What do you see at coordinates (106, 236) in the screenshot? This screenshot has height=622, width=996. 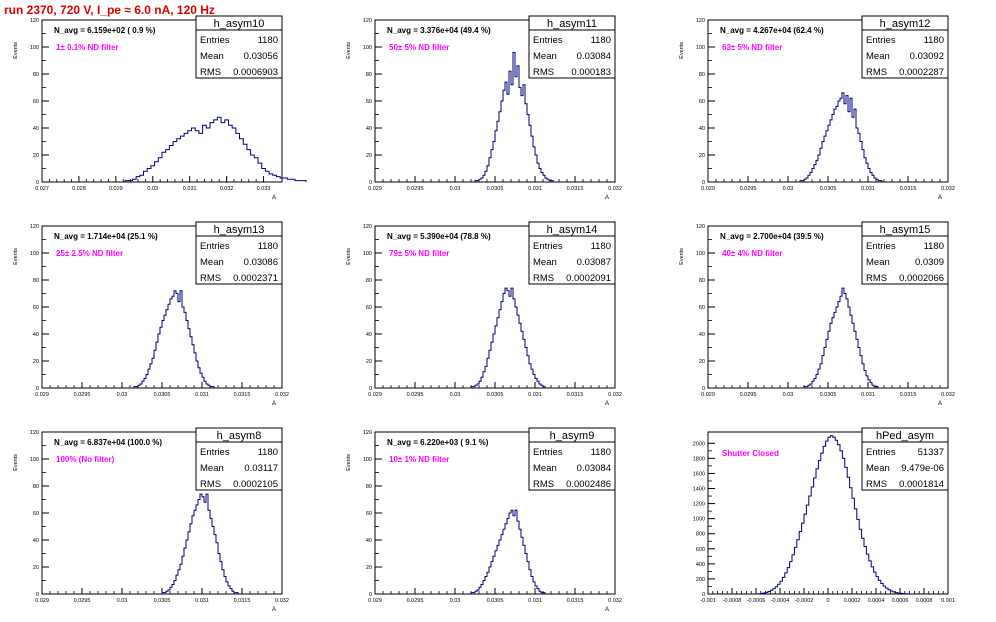 I see `navg-label: N_avg = 1.714e+04 (25.1 %)` at bounding box center [106, 236].